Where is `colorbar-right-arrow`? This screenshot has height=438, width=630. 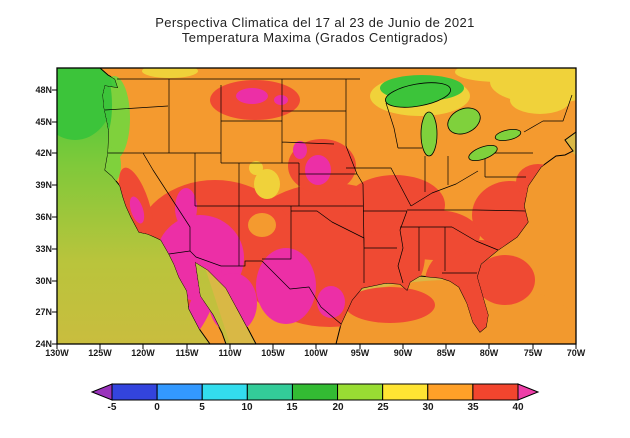 colorbar-right-arrow is located at coordinates (528, 392).